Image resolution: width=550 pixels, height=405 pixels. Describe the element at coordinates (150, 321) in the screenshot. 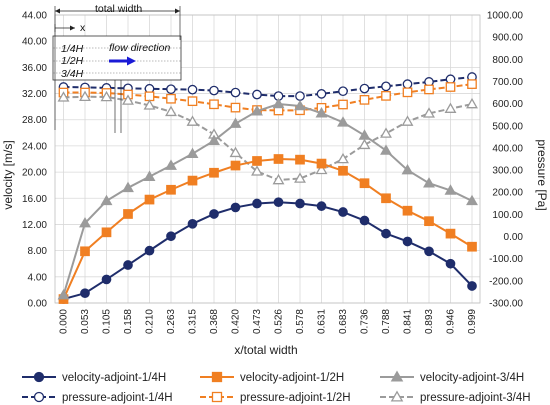

I see `x-tick-label: 0.210` at that location.